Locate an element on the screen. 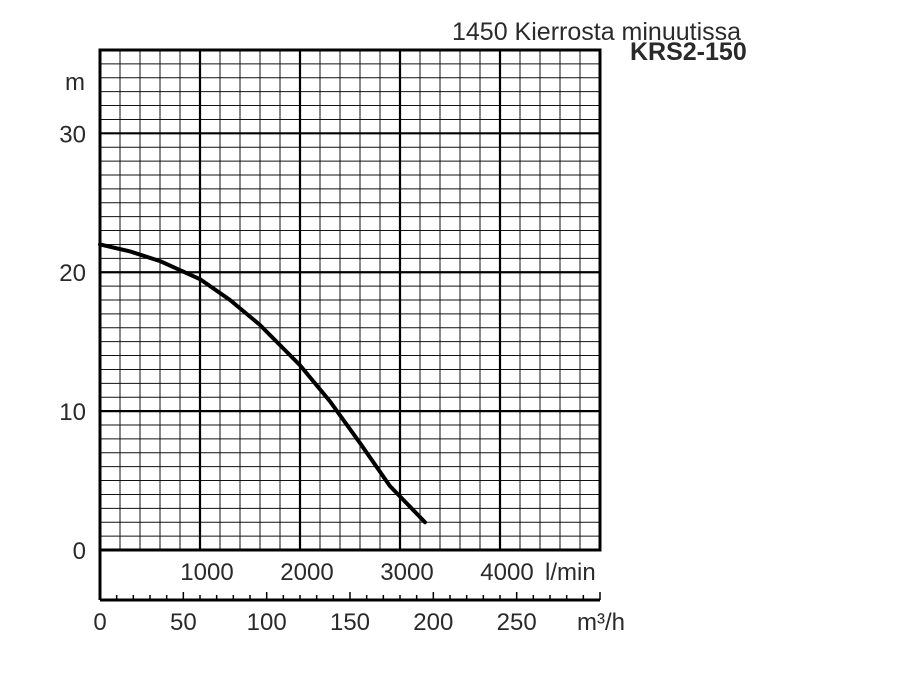  x-tick-label: 2000 is located at coordinates (306, 572).